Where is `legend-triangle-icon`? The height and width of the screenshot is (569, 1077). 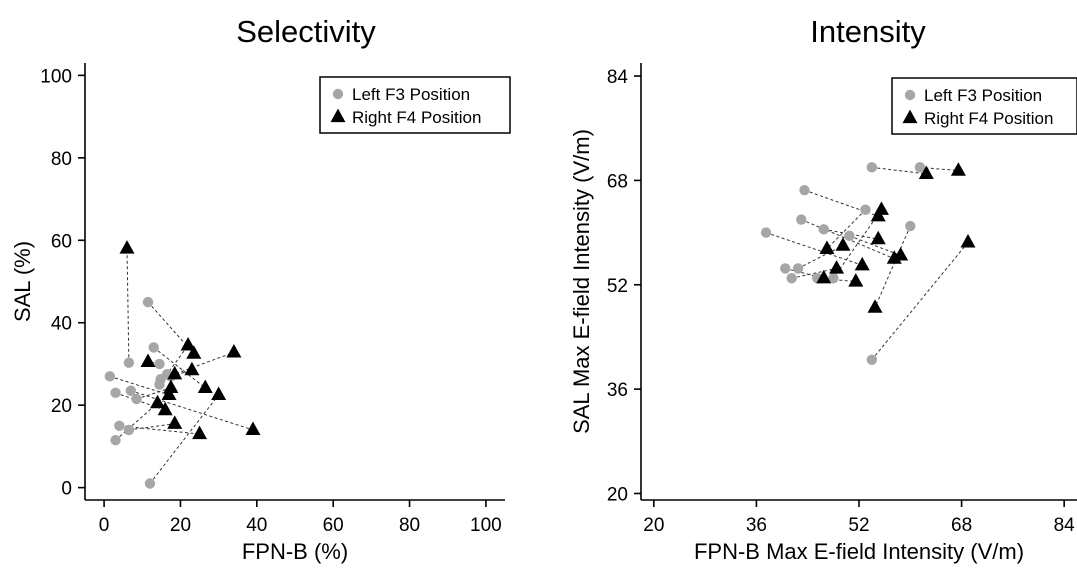 legend-triangle-icon is located at coordinates (338, 115).